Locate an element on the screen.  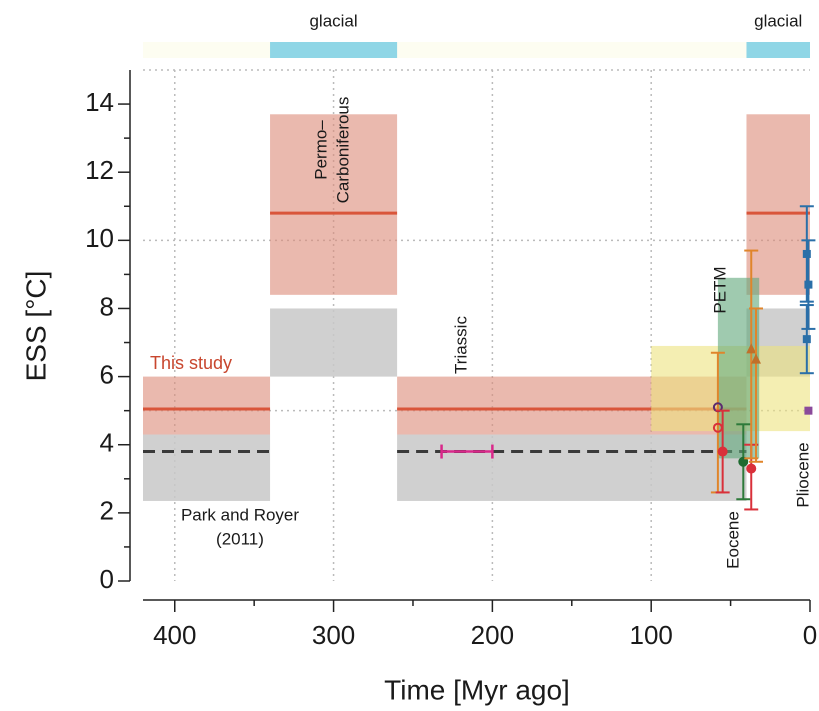
y-tick-label: 10 is located at coordinates (99, 238).